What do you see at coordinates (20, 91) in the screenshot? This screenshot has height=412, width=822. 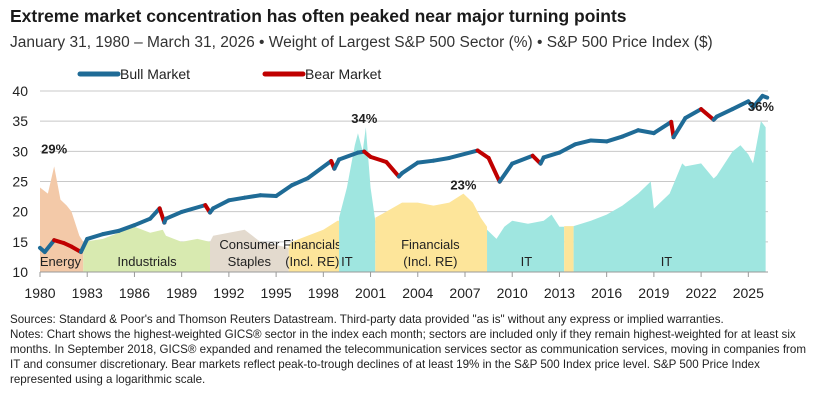 I see `y-tick-label: 40` at bounding box center [20, 91].